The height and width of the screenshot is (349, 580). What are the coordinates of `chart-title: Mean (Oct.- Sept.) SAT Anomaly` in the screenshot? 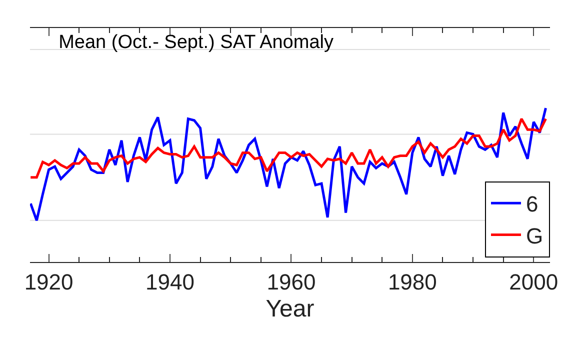 It's located at (196, 43).